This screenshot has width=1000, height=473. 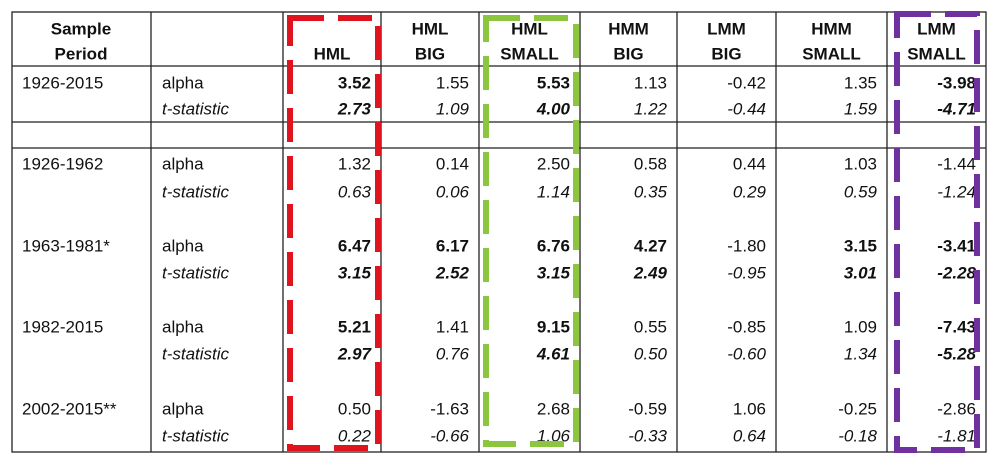 What do you see at coordinates (355, 353) in the screenshot?
I see `cell-value: 2.97` at bounding box center [355, 353].